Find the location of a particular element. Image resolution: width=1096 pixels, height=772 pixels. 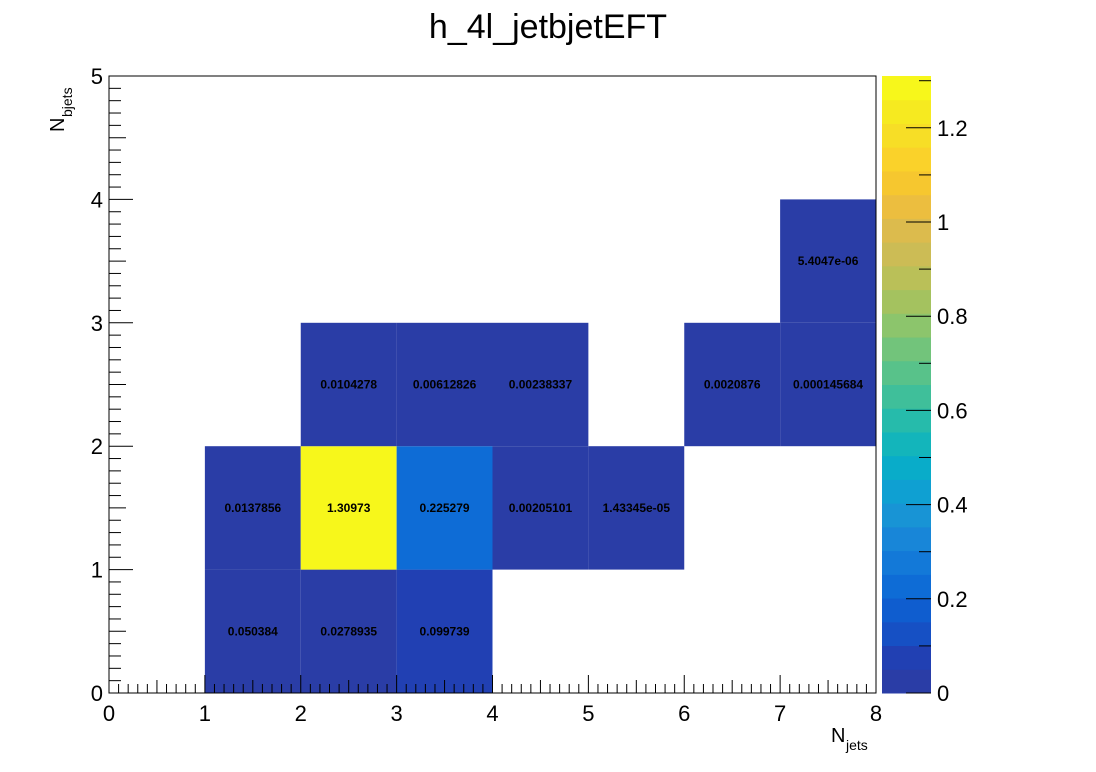

cell-value-label: 0.0278935 is located at coordinates (348, 631).